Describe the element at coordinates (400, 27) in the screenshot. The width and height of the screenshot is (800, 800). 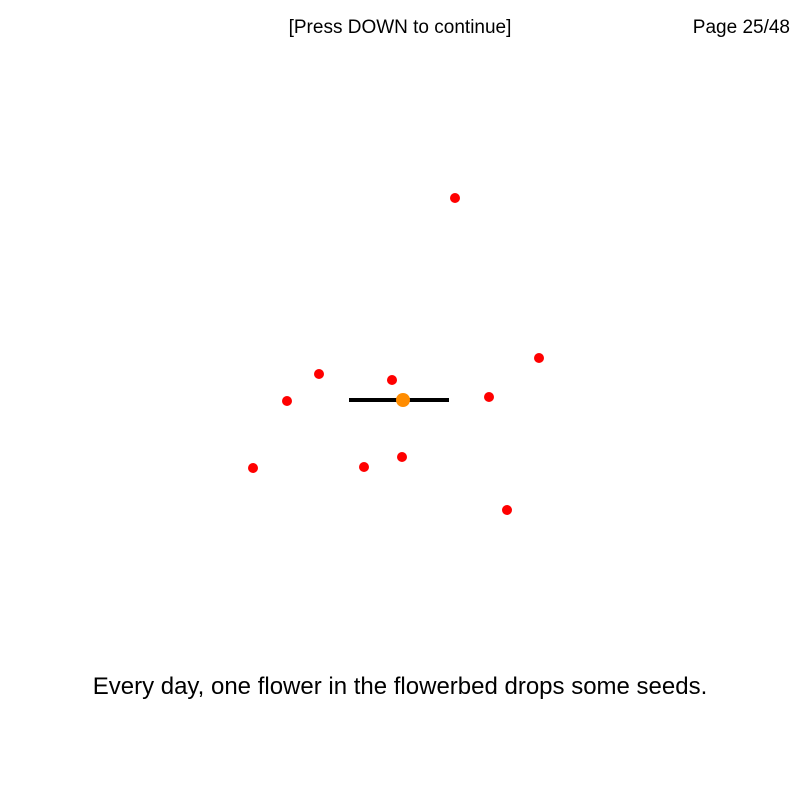
I see `continue-hint: [Press DOWN to continue]` at that location.